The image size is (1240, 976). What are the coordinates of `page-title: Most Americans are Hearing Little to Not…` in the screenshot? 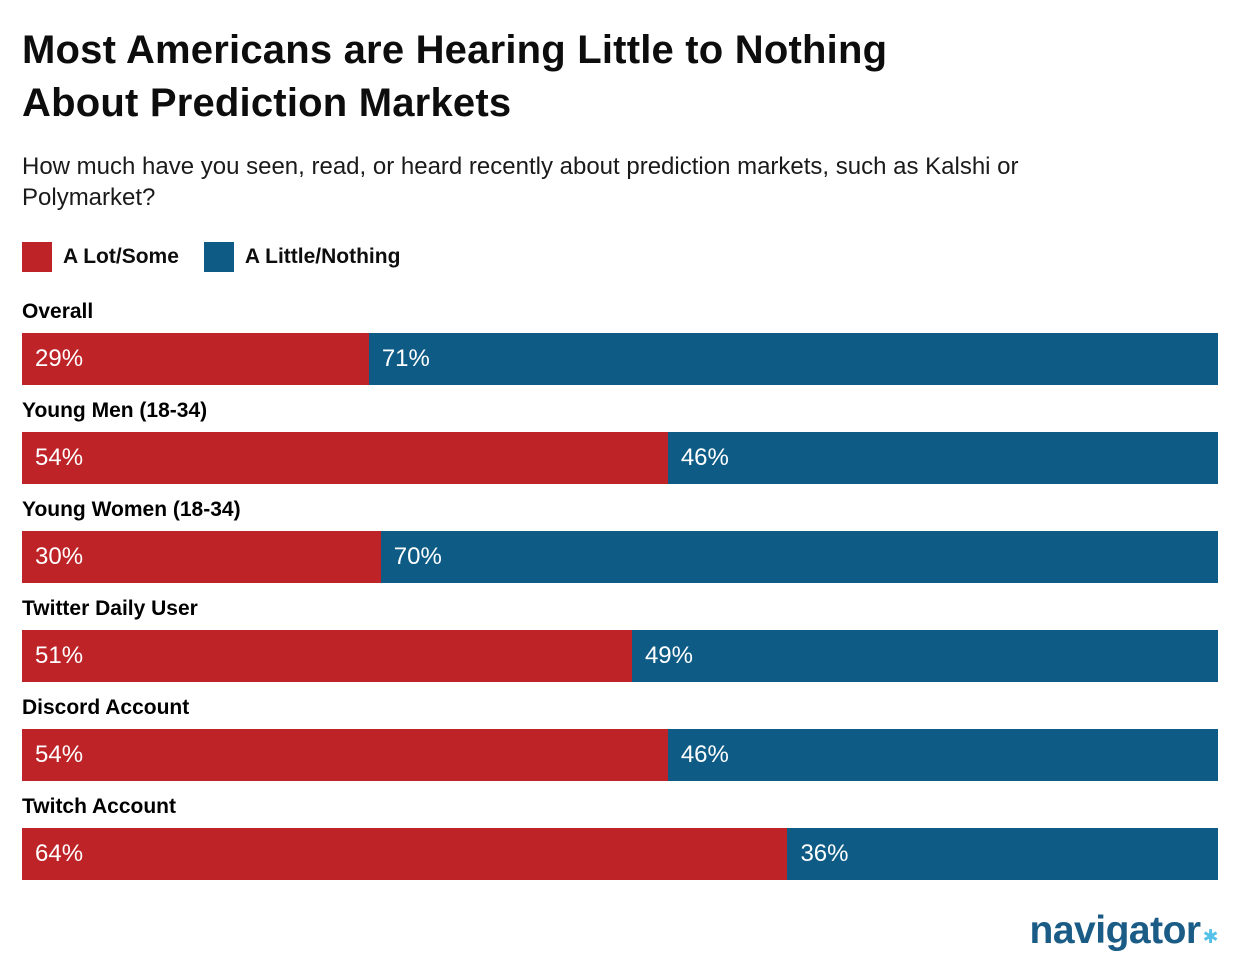 It's located at (620, 65).